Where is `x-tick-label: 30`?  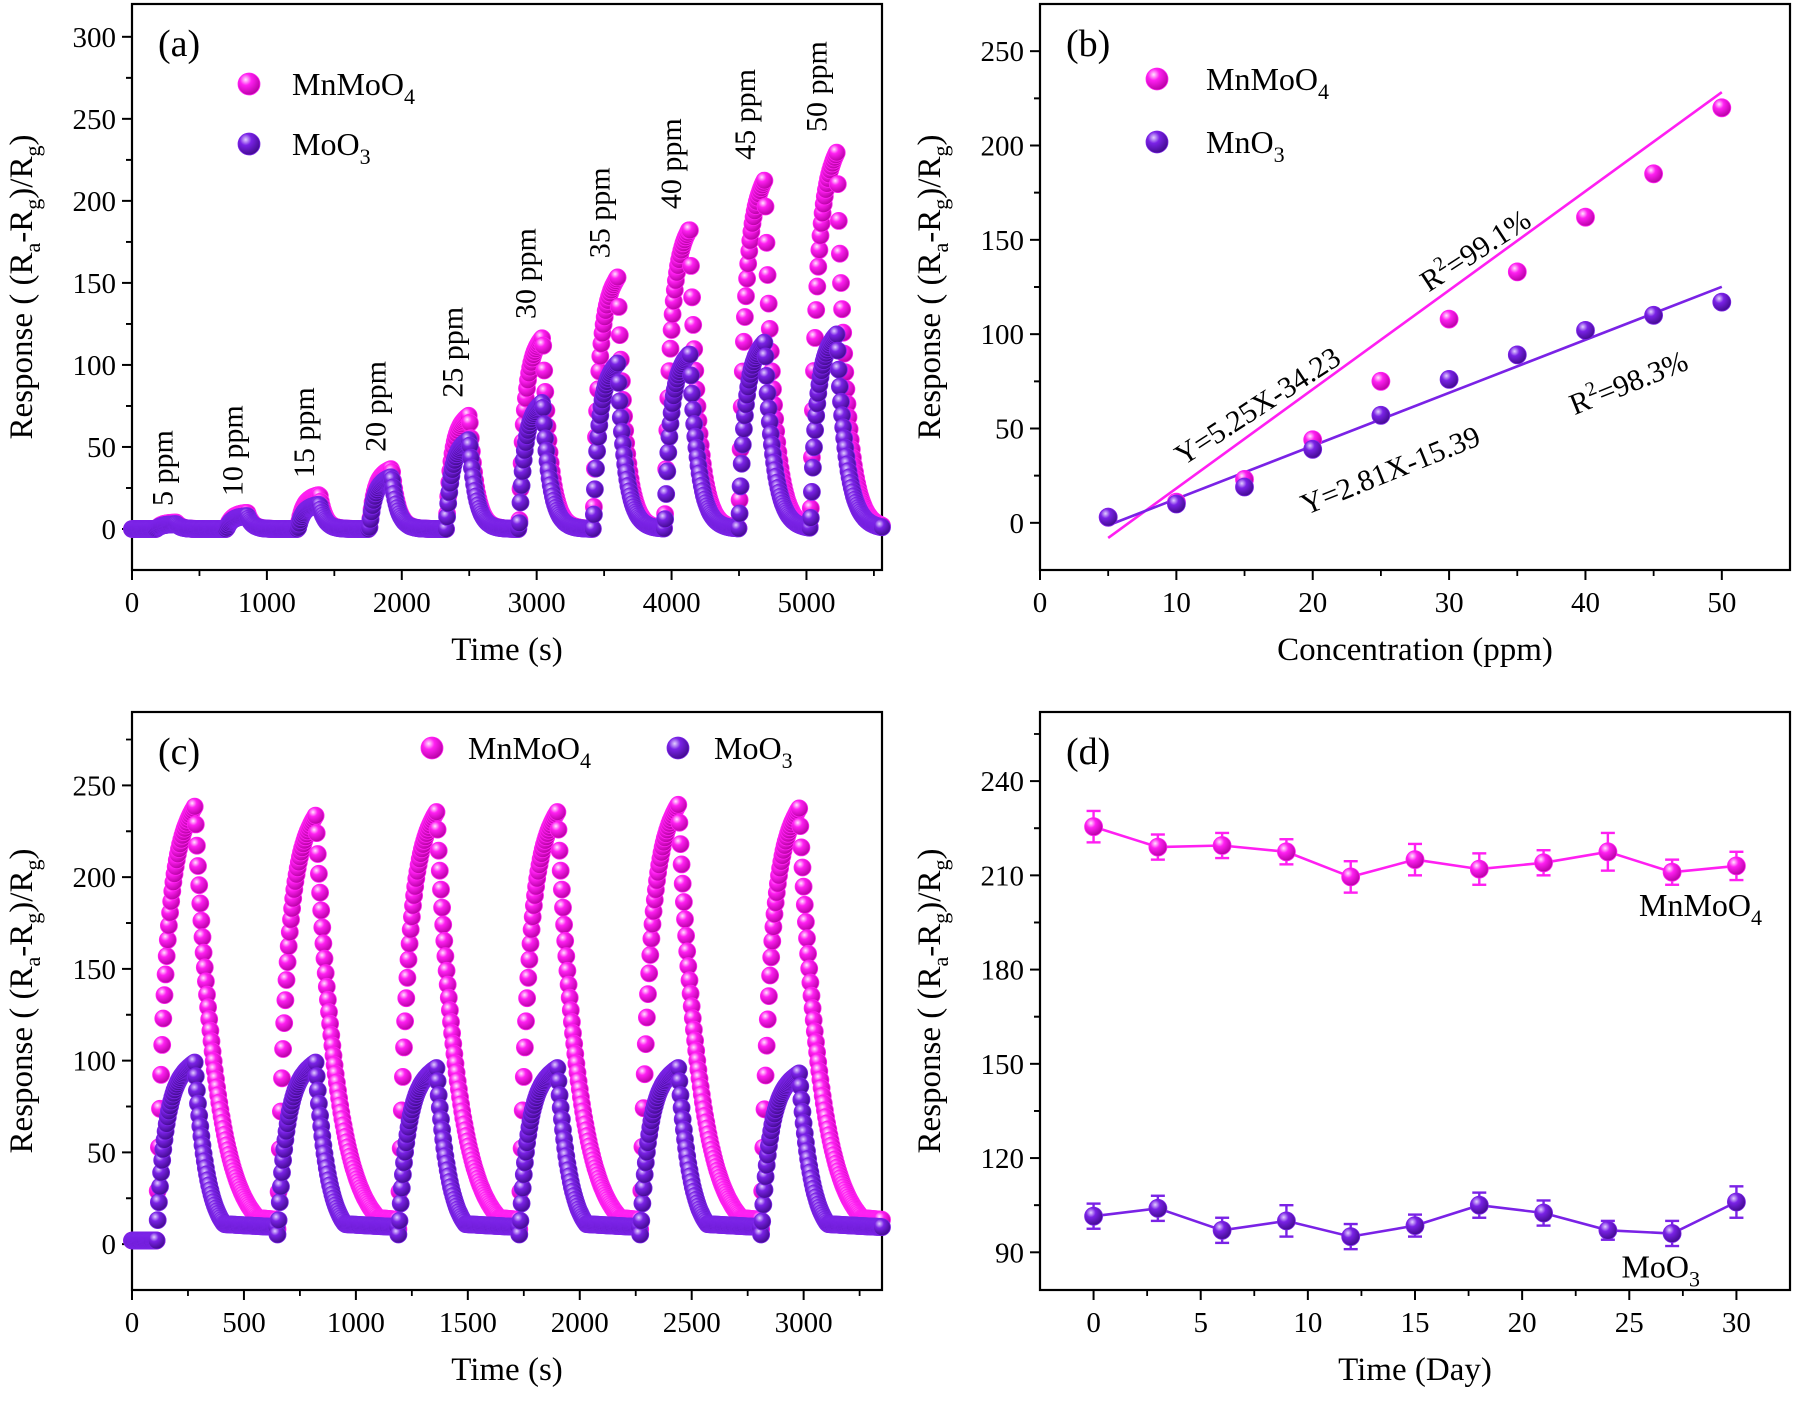 x-tick-label: 30 is located at coordinates (1449, 603).